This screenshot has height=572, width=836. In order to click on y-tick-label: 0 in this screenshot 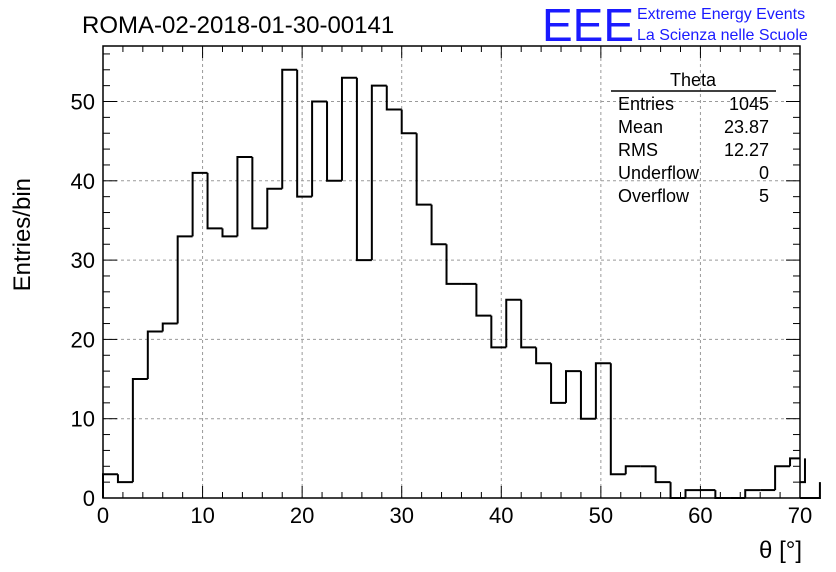, I will do `click(89, 498)`.